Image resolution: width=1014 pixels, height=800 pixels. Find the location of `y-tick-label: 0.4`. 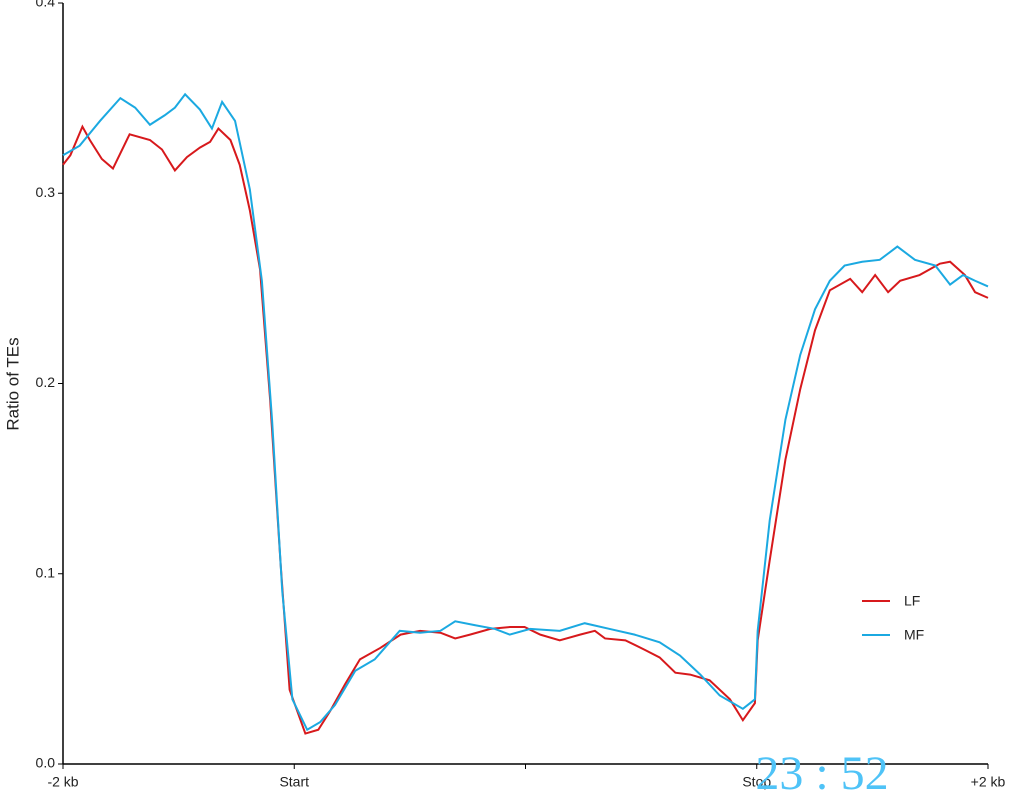

y-tick-label: 0.4 is located at coordinates (46, 5).